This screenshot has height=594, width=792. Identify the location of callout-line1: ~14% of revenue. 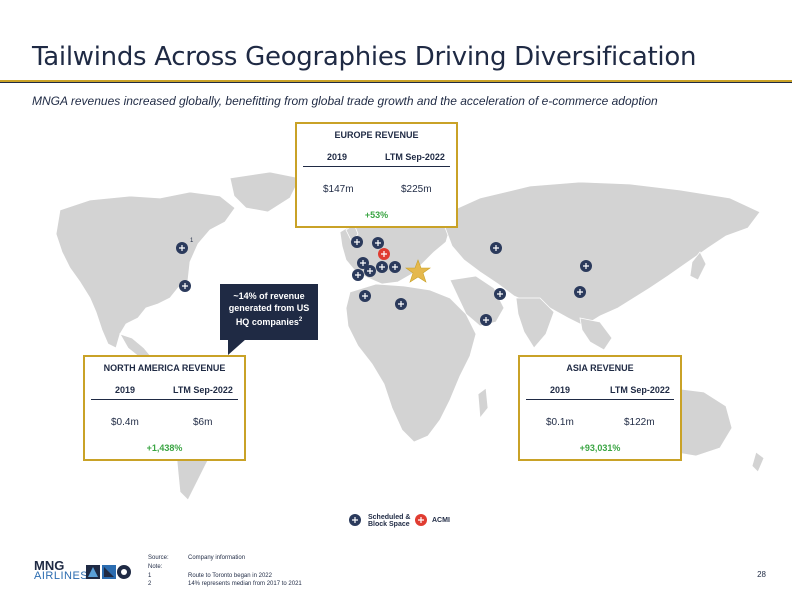
(269, 296).